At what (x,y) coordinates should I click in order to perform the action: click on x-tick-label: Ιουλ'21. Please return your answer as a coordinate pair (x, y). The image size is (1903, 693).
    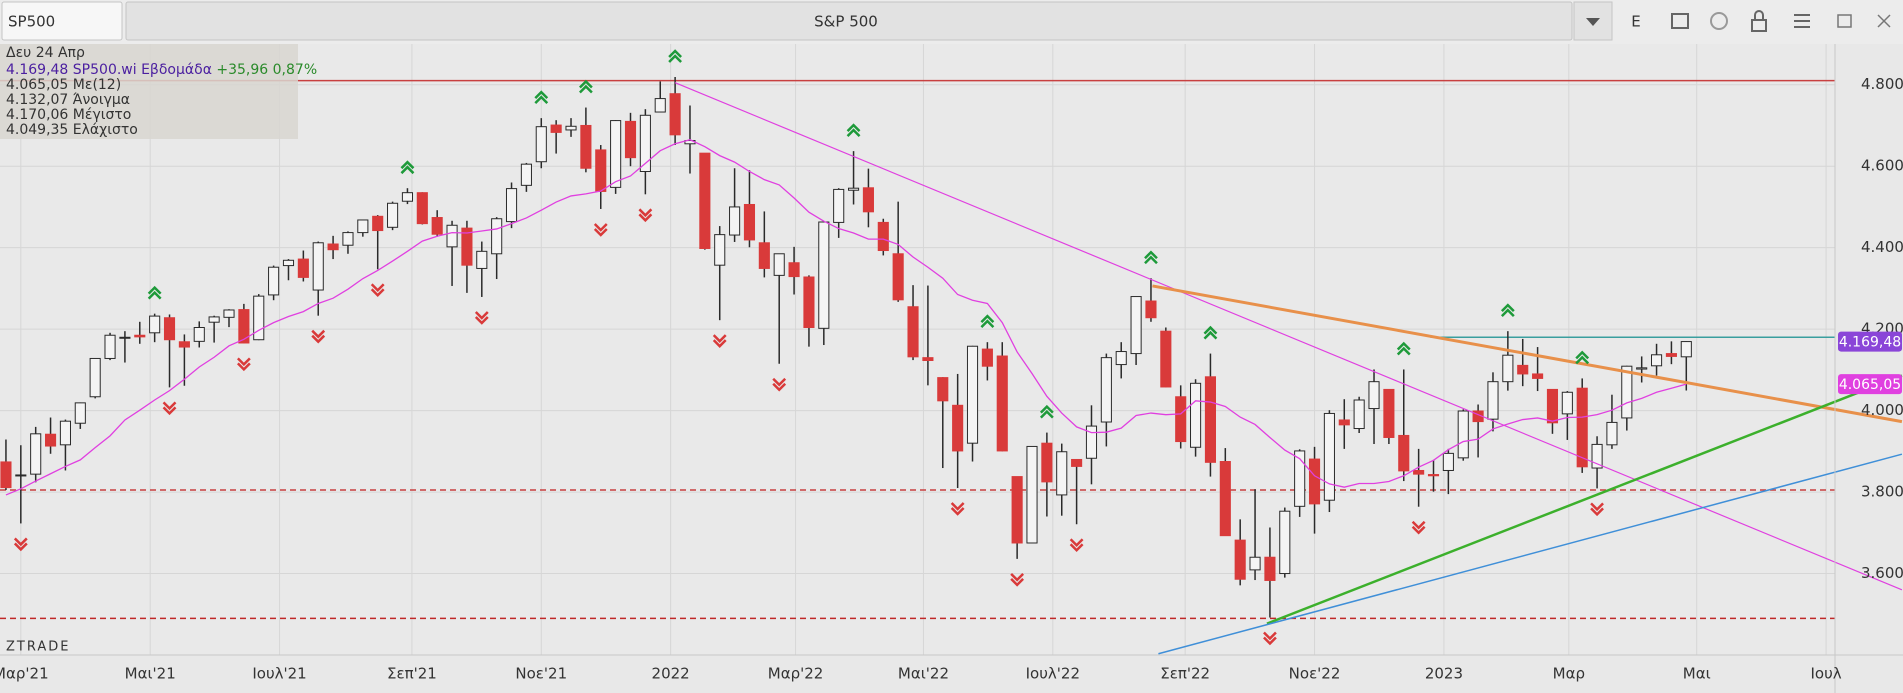
    Looking at the image, I should click on (279, 674).